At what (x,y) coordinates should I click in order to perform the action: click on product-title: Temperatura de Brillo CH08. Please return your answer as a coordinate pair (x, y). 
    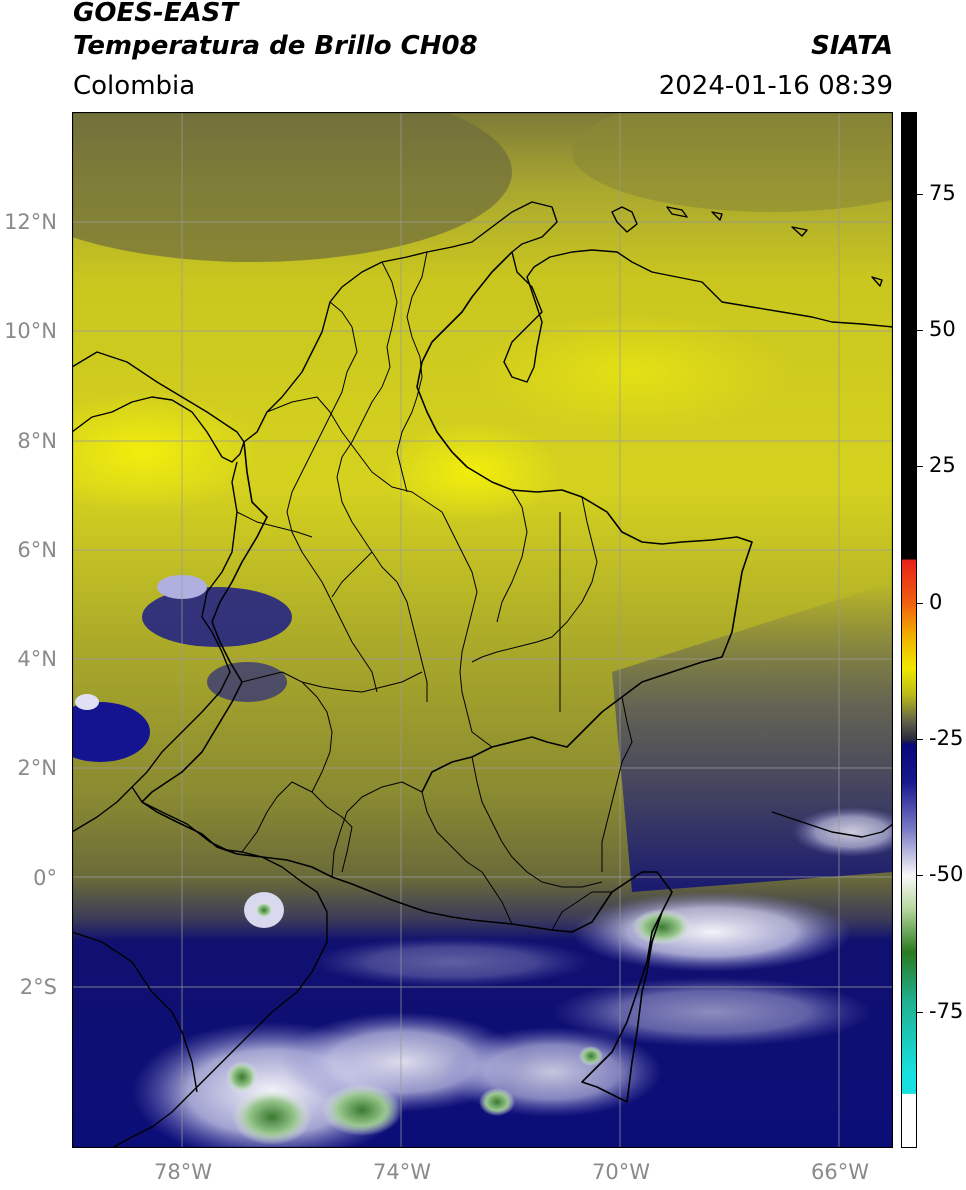
    Looking at the image, I should click on (275, 46).